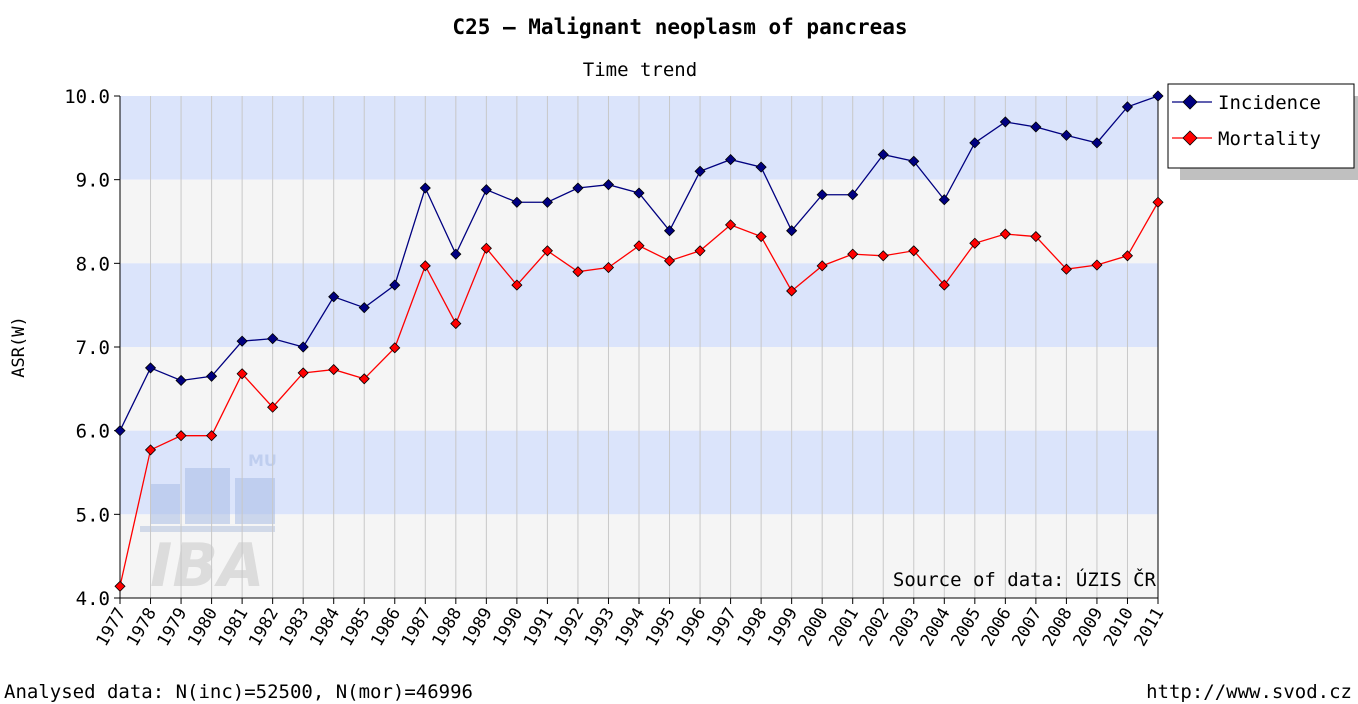 The height and width of the screenshot is (704, 1358). What do you see at coordinates (661, 627) in the screenshot?
I see `x-tick-label: 1995` at bounding box center [661, 627].